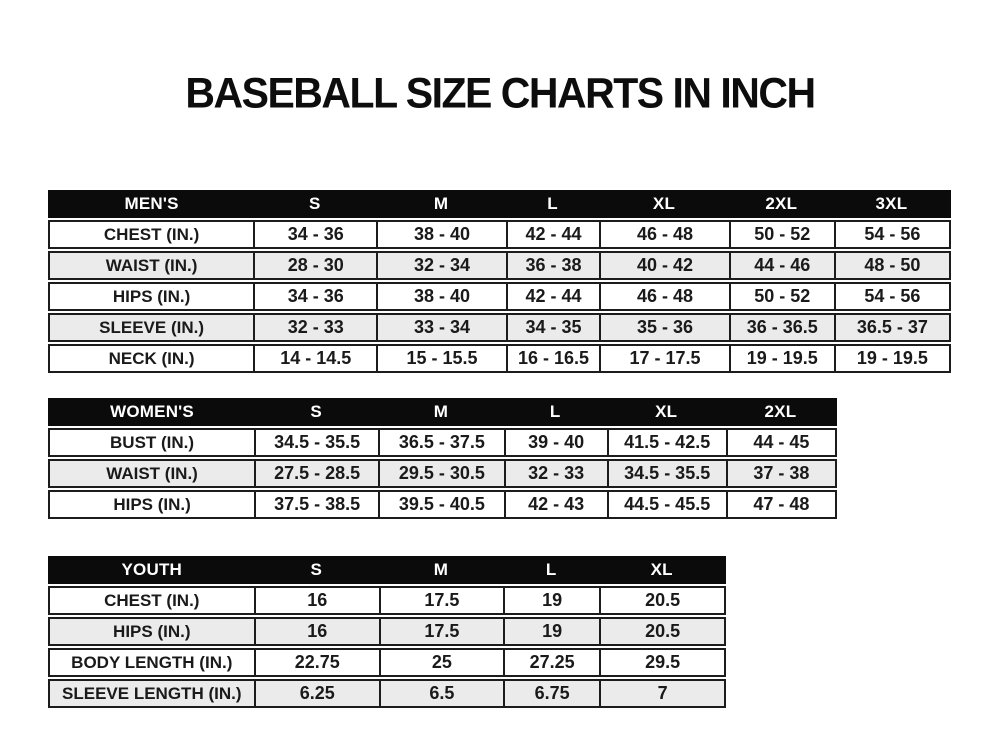  I want to click on size-column-header: 3XL, so click(891, 203).